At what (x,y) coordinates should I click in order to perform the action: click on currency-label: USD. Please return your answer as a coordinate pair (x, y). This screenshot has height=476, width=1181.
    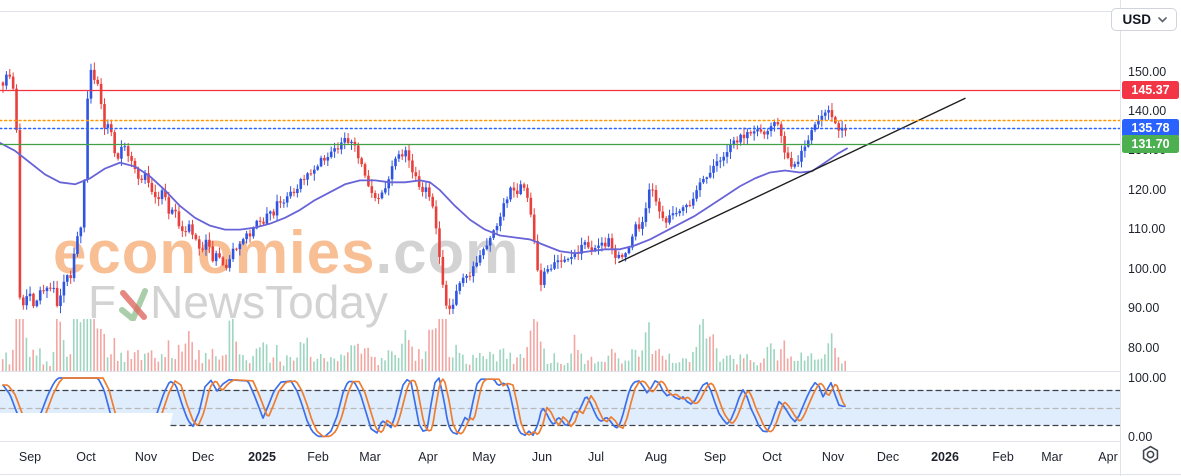
    Looking at the image, I should click on (1136, 19).